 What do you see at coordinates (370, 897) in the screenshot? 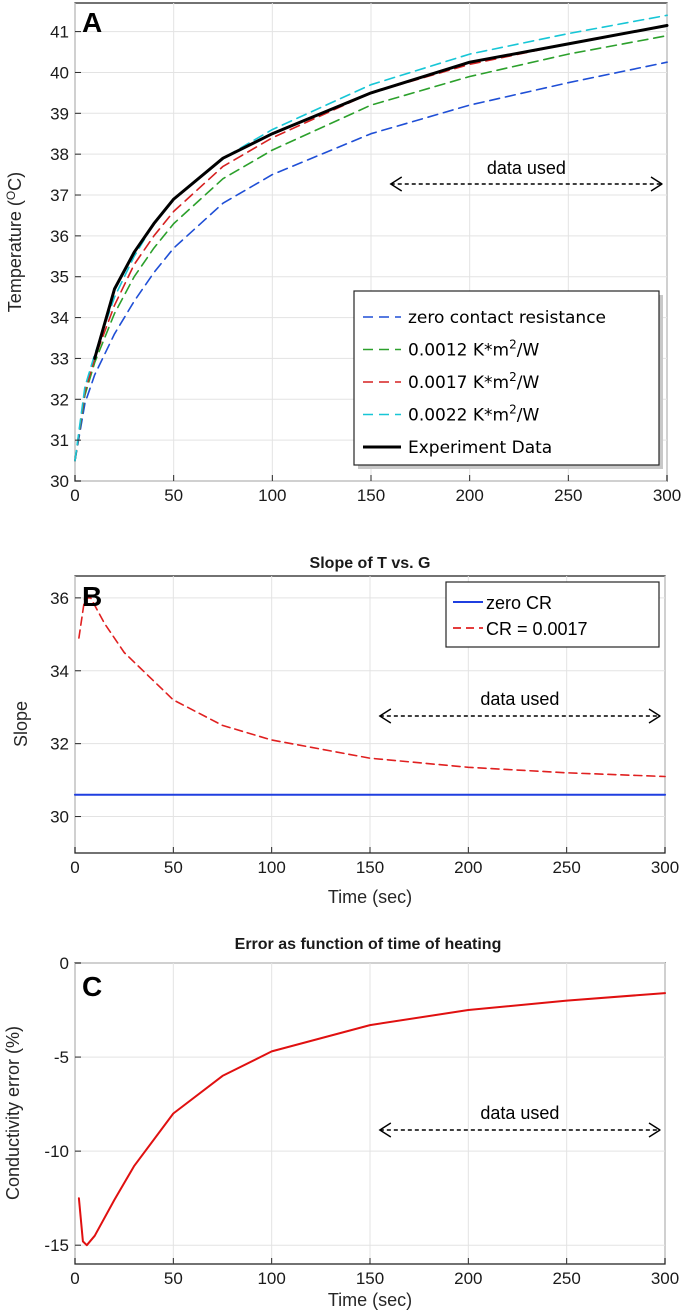
I see `panel-b-xlabel: Time (sec)` at bounding box center [370, 897].